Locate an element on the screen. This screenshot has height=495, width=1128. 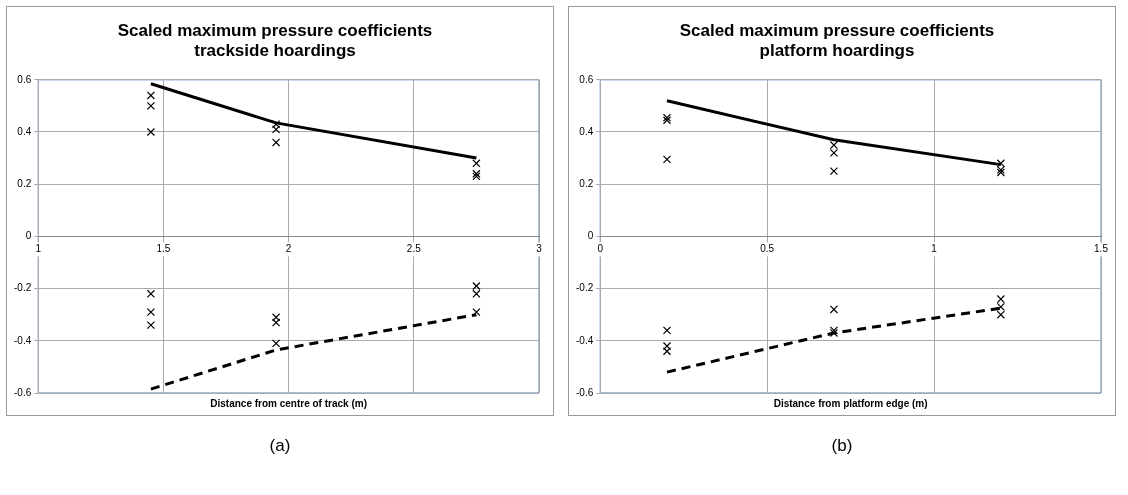
x-axis-title: Distance from centre of track (m) is located at coordinates (288, 403).